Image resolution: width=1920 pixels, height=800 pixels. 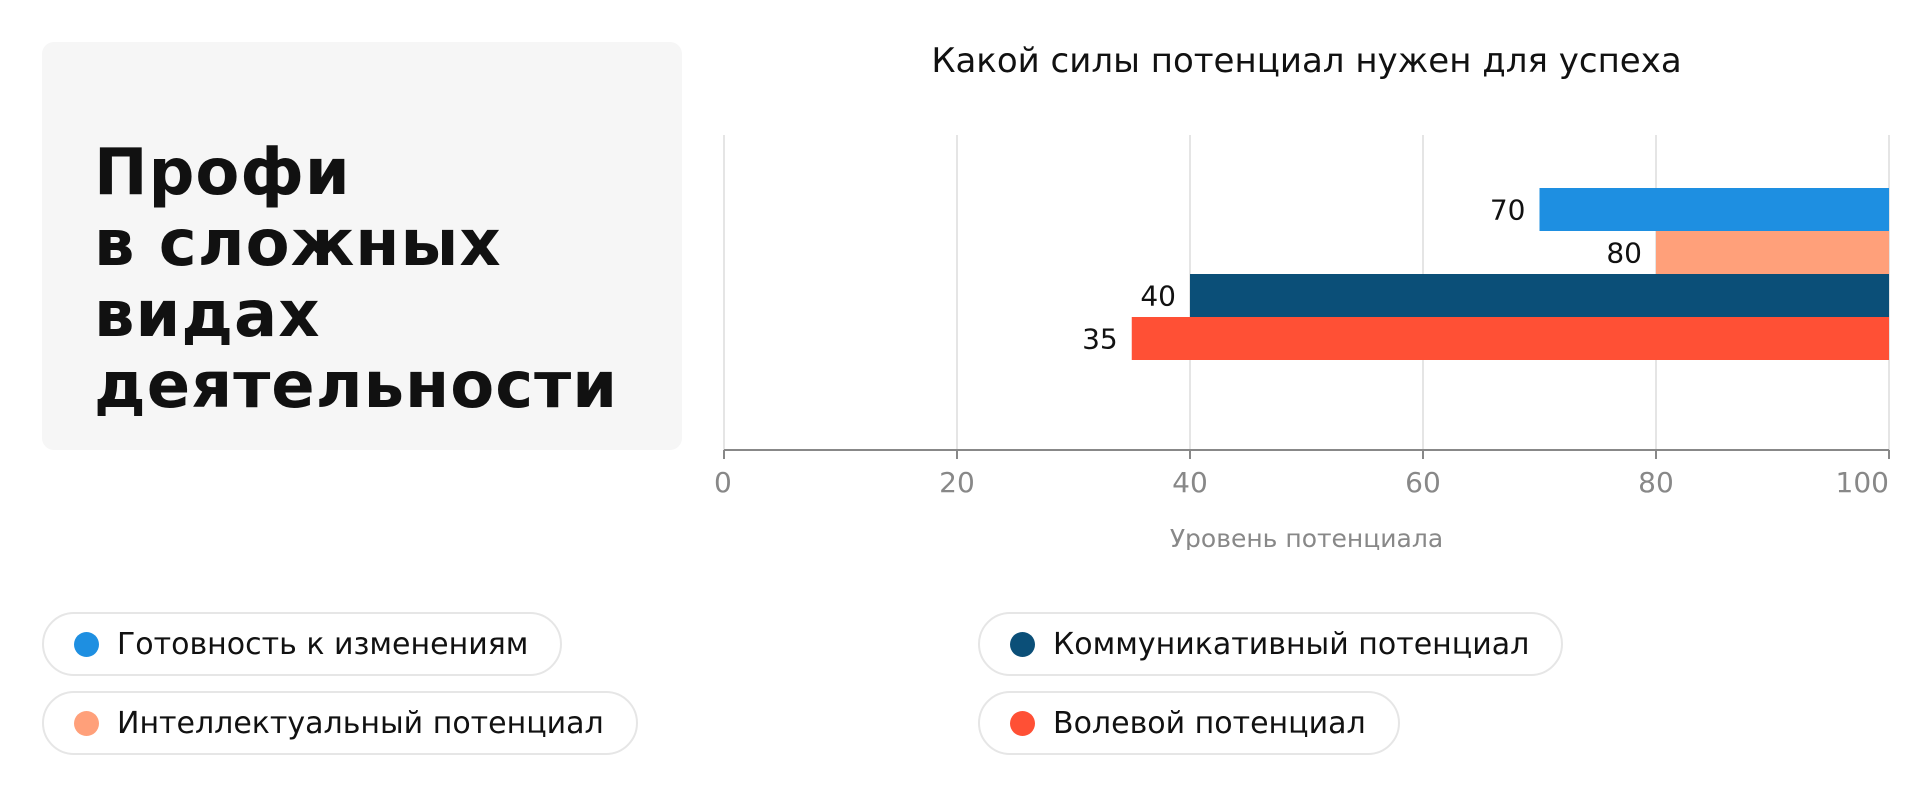 What do you see at coordinates (1158, 296) in the screenshot?
I see `data-label-3: 40` at bounding box center [1158, 296].